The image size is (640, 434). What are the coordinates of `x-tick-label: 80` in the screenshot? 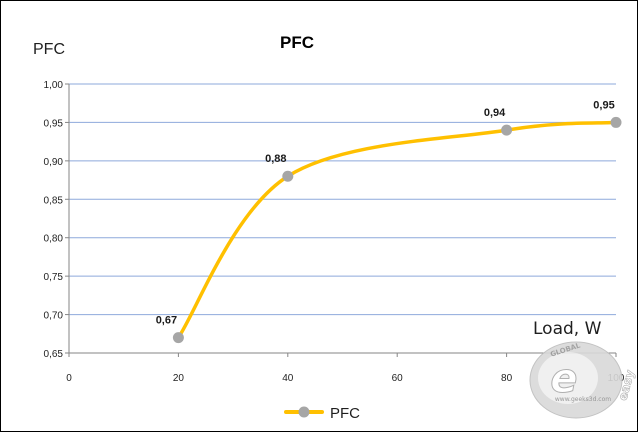 It's located at (507, 378).